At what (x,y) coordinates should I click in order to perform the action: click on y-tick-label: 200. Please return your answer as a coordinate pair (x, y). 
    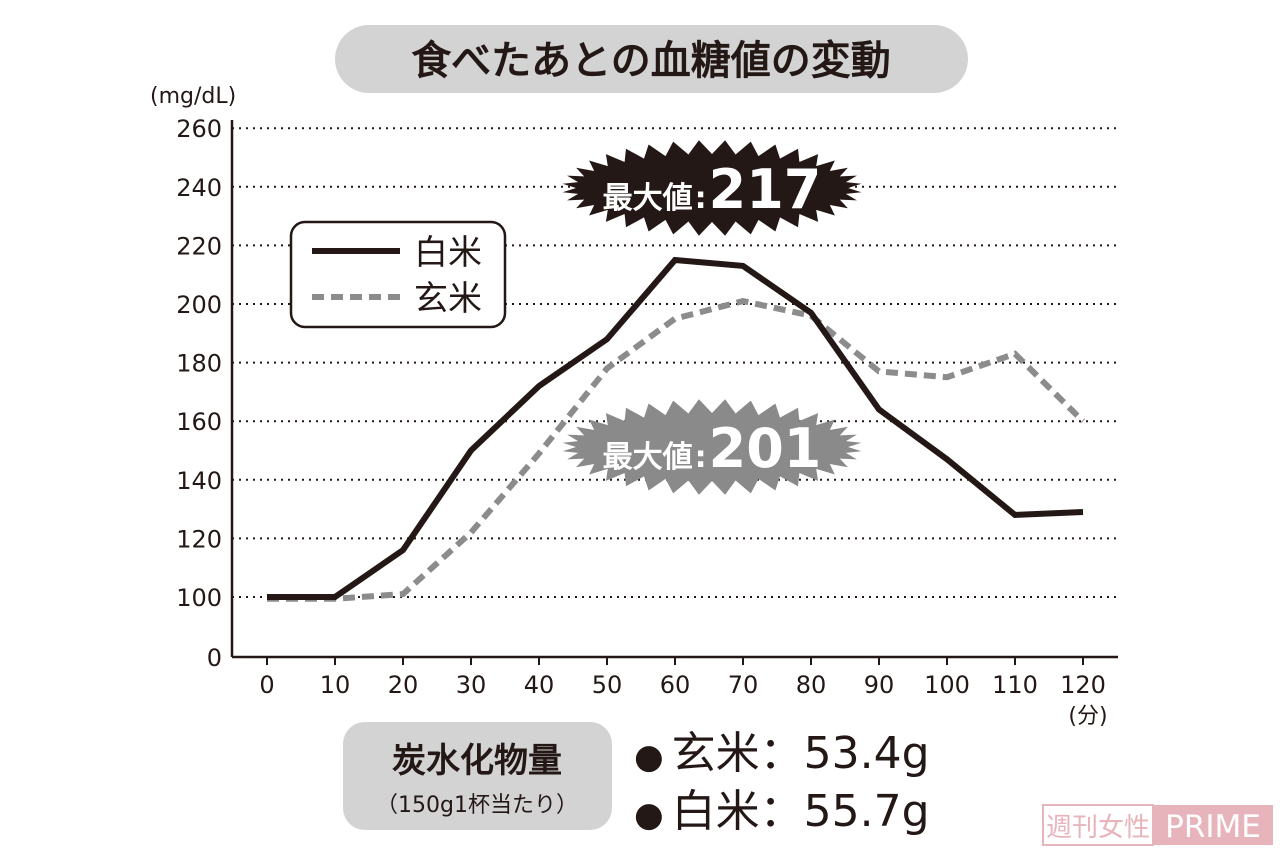
    Looking at the image, I should click on (199, 305).